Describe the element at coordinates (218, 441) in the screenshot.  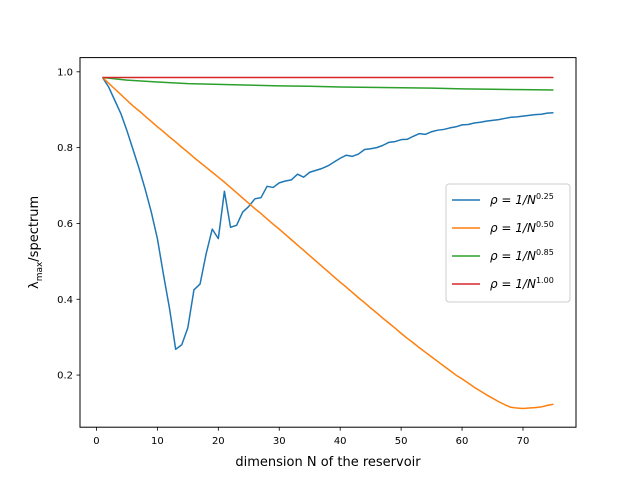
I see `x-tick-label: 20` at that location.